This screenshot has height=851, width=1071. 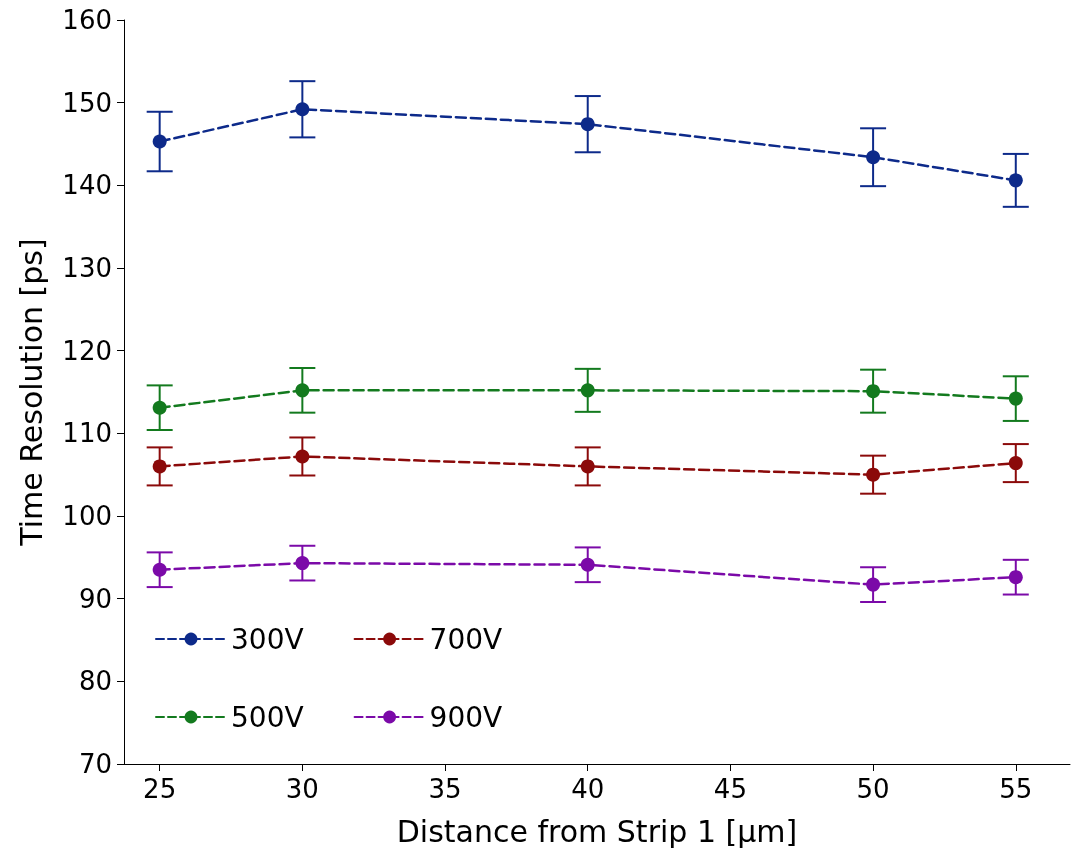 What do you see at coordinates (95, 764) in the screenshot?
I see `y-tick-label: 70` at bounding box center [95, 764].